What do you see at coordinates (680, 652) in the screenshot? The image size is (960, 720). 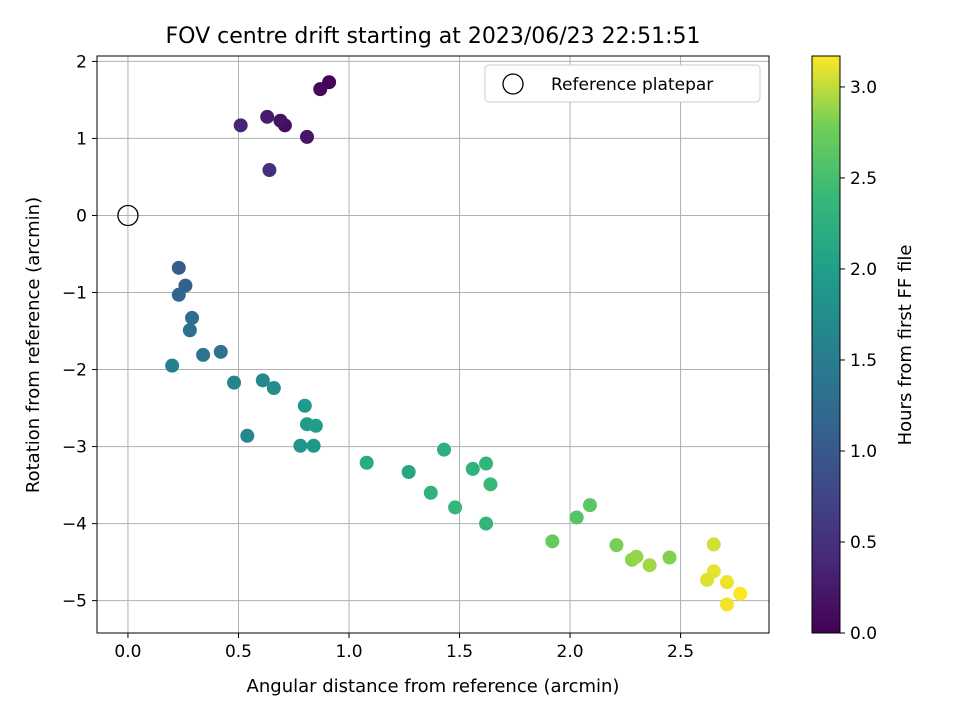 I see `x-tick-label: 2.5` at bounding box center [680, 652].